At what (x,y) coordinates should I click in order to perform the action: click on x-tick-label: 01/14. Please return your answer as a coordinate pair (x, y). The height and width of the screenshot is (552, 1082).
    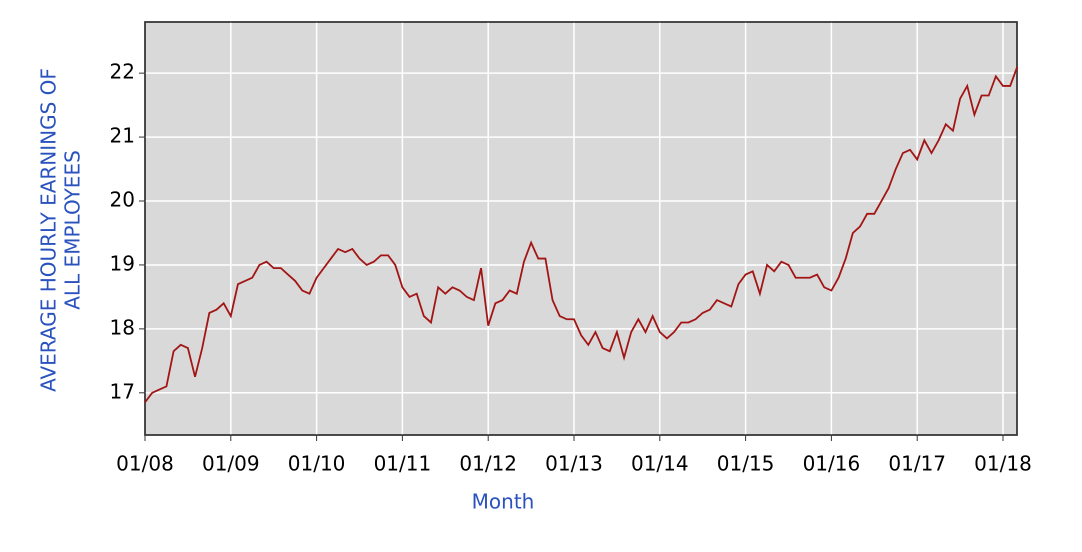
    Looking at the image, I should click on (660, 464).